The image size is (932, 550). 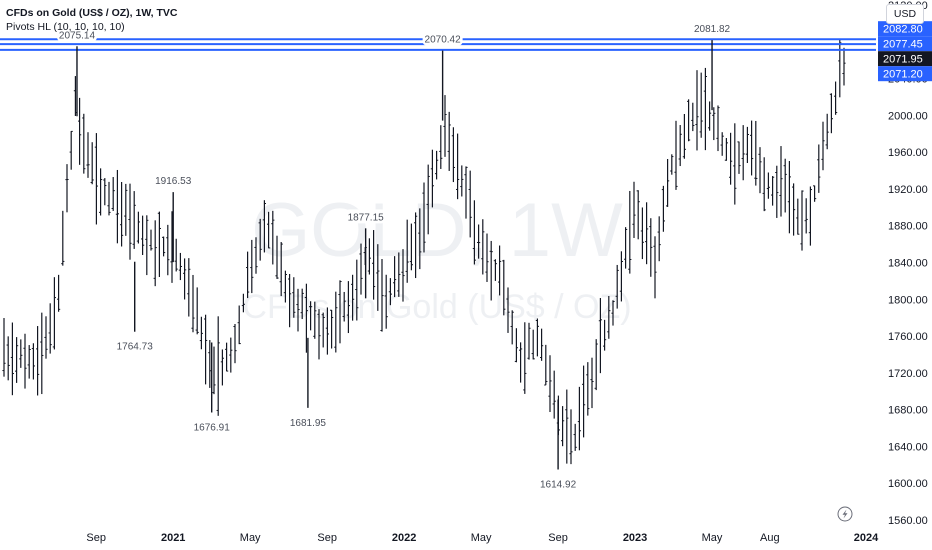 What do you see at coordinates (908, 153) in the screenshot?
I see `y-tick-label: 1960.00` at bounding box center [908, 153].